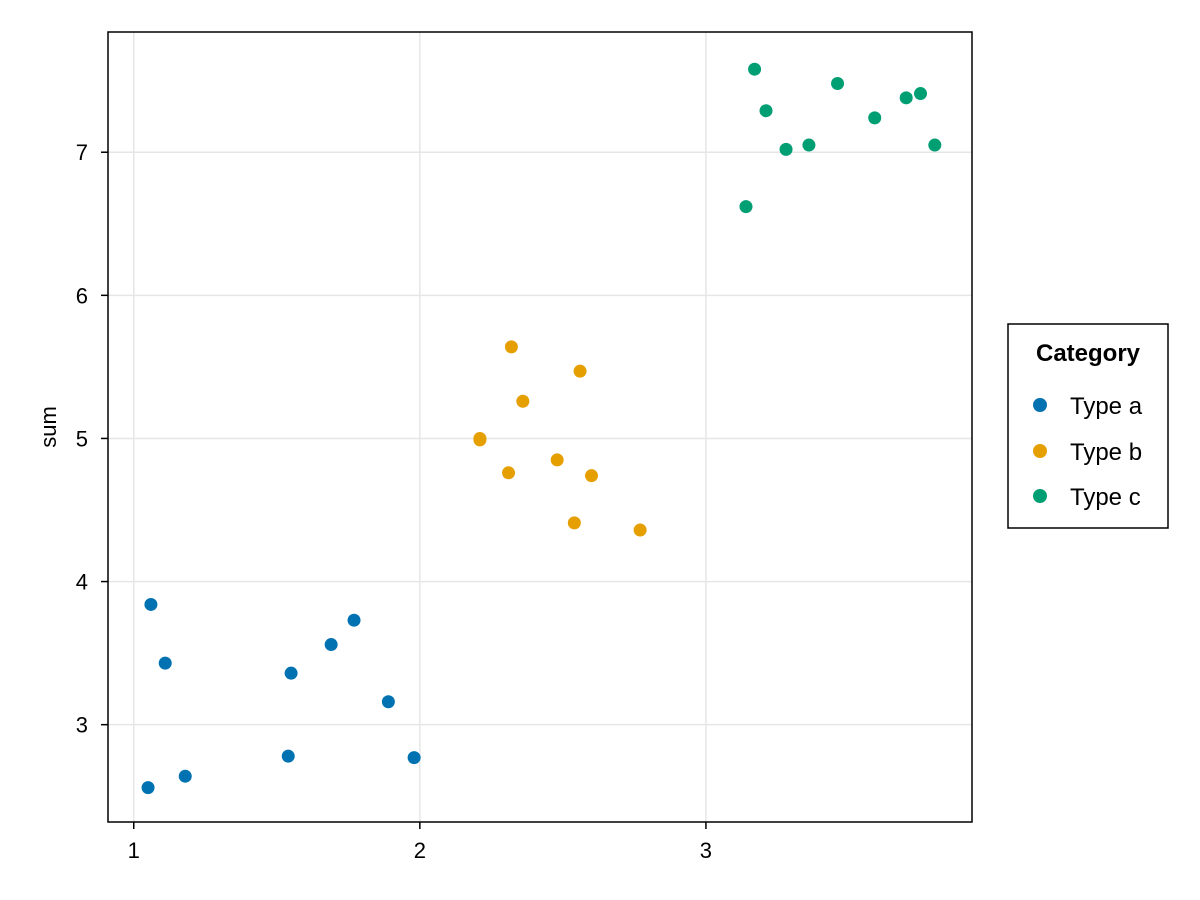 The width and height of the screenshot is (1200, 900). I want to click on legend-item-type-a: Type a, so click(1088, 406).